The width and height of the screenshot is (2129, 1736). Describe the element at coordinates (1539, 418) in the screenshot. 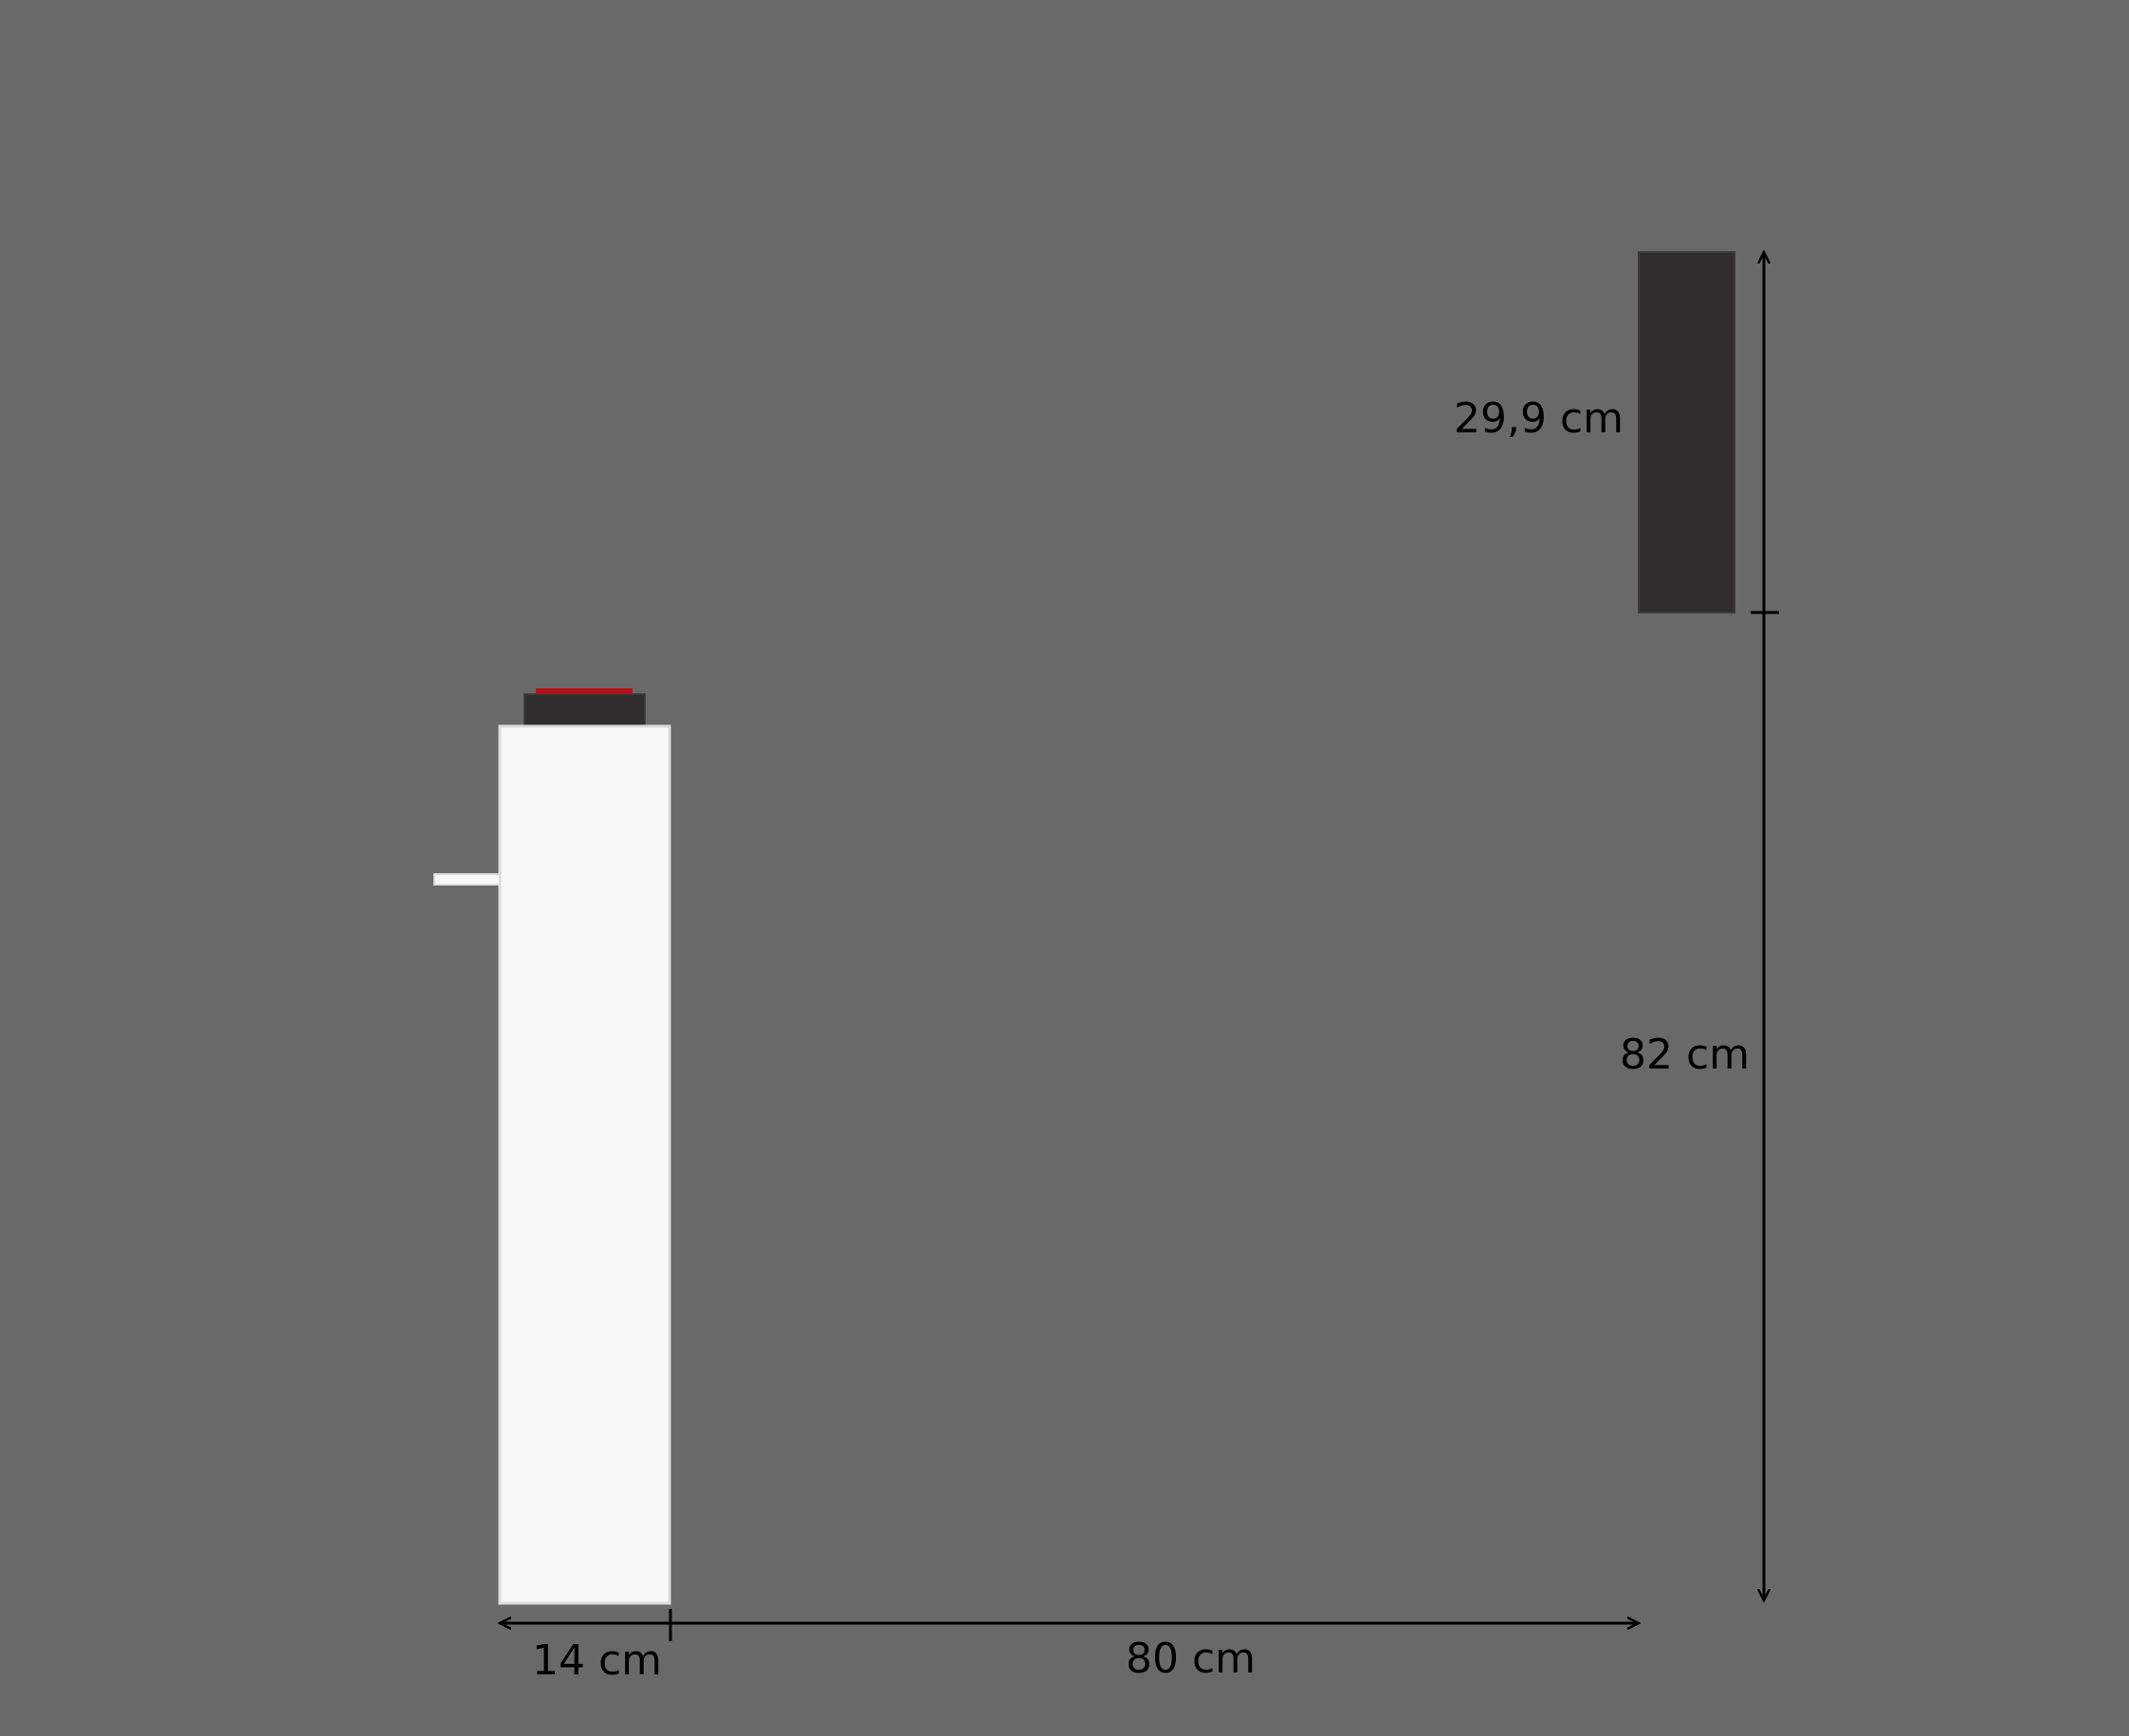

I see `device-height-label: 29,9 cm` at that location.